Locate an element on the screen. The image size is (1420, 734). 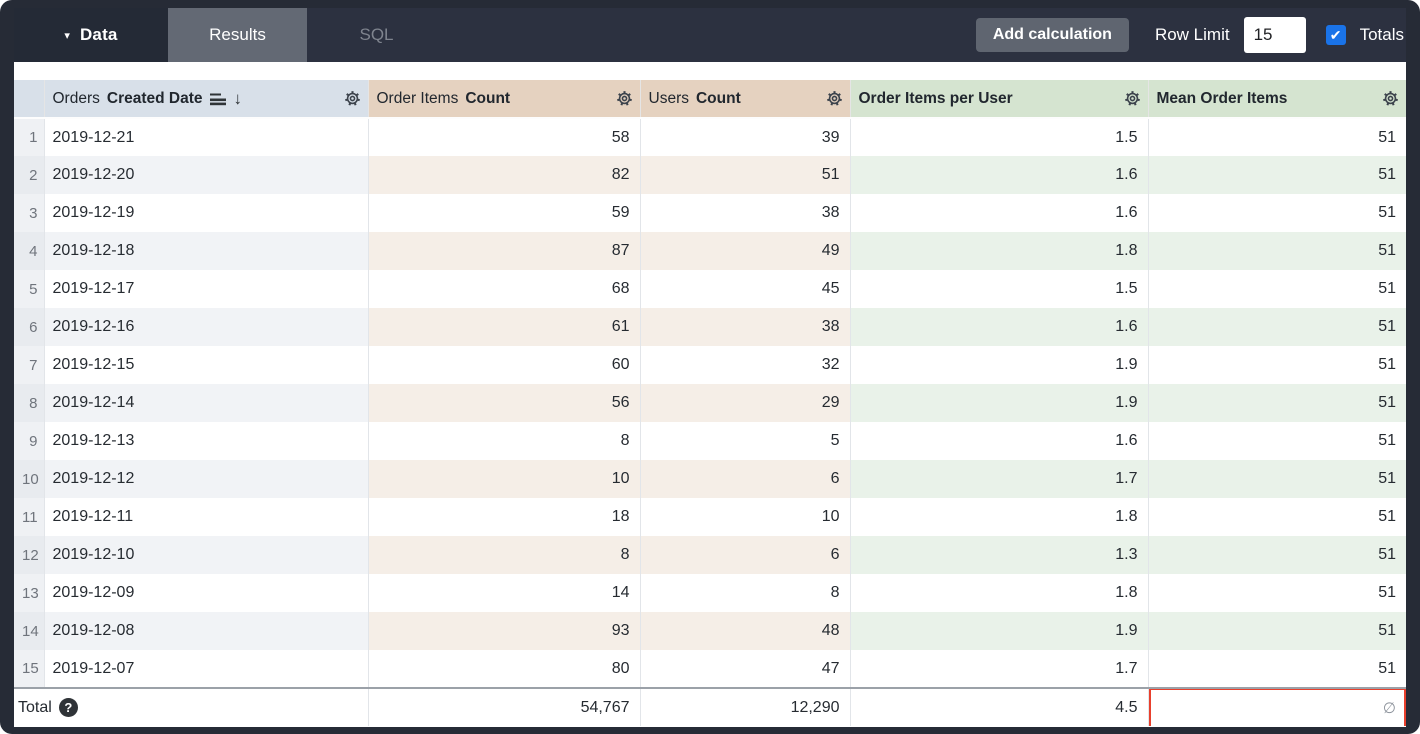
cell-users-count: 51 is located at coordinates (745, 175).